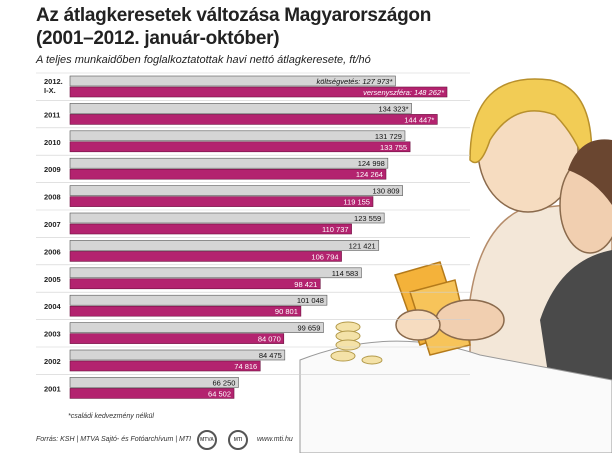 The width and height of the screenshot is (612, 453). What do you see at coordinates (52, 361) in the screenshot?
I see `category-label: 2002` at bounding box center [52, 361].